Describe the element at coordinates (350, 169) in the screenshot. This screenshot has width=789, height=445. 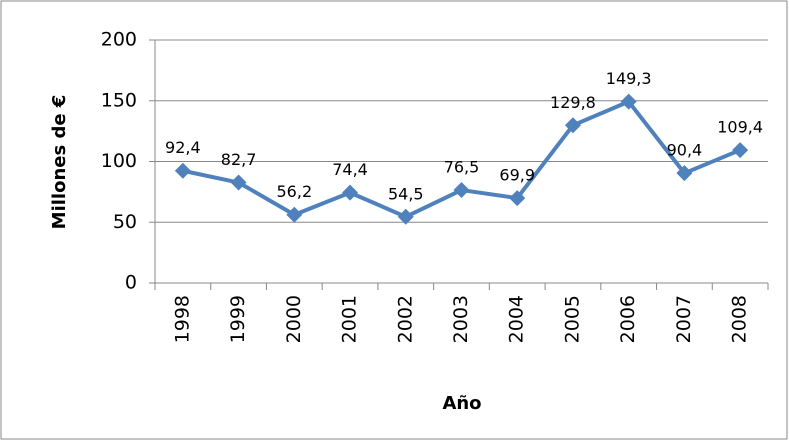
I see `data-label: 74,4` at that location.